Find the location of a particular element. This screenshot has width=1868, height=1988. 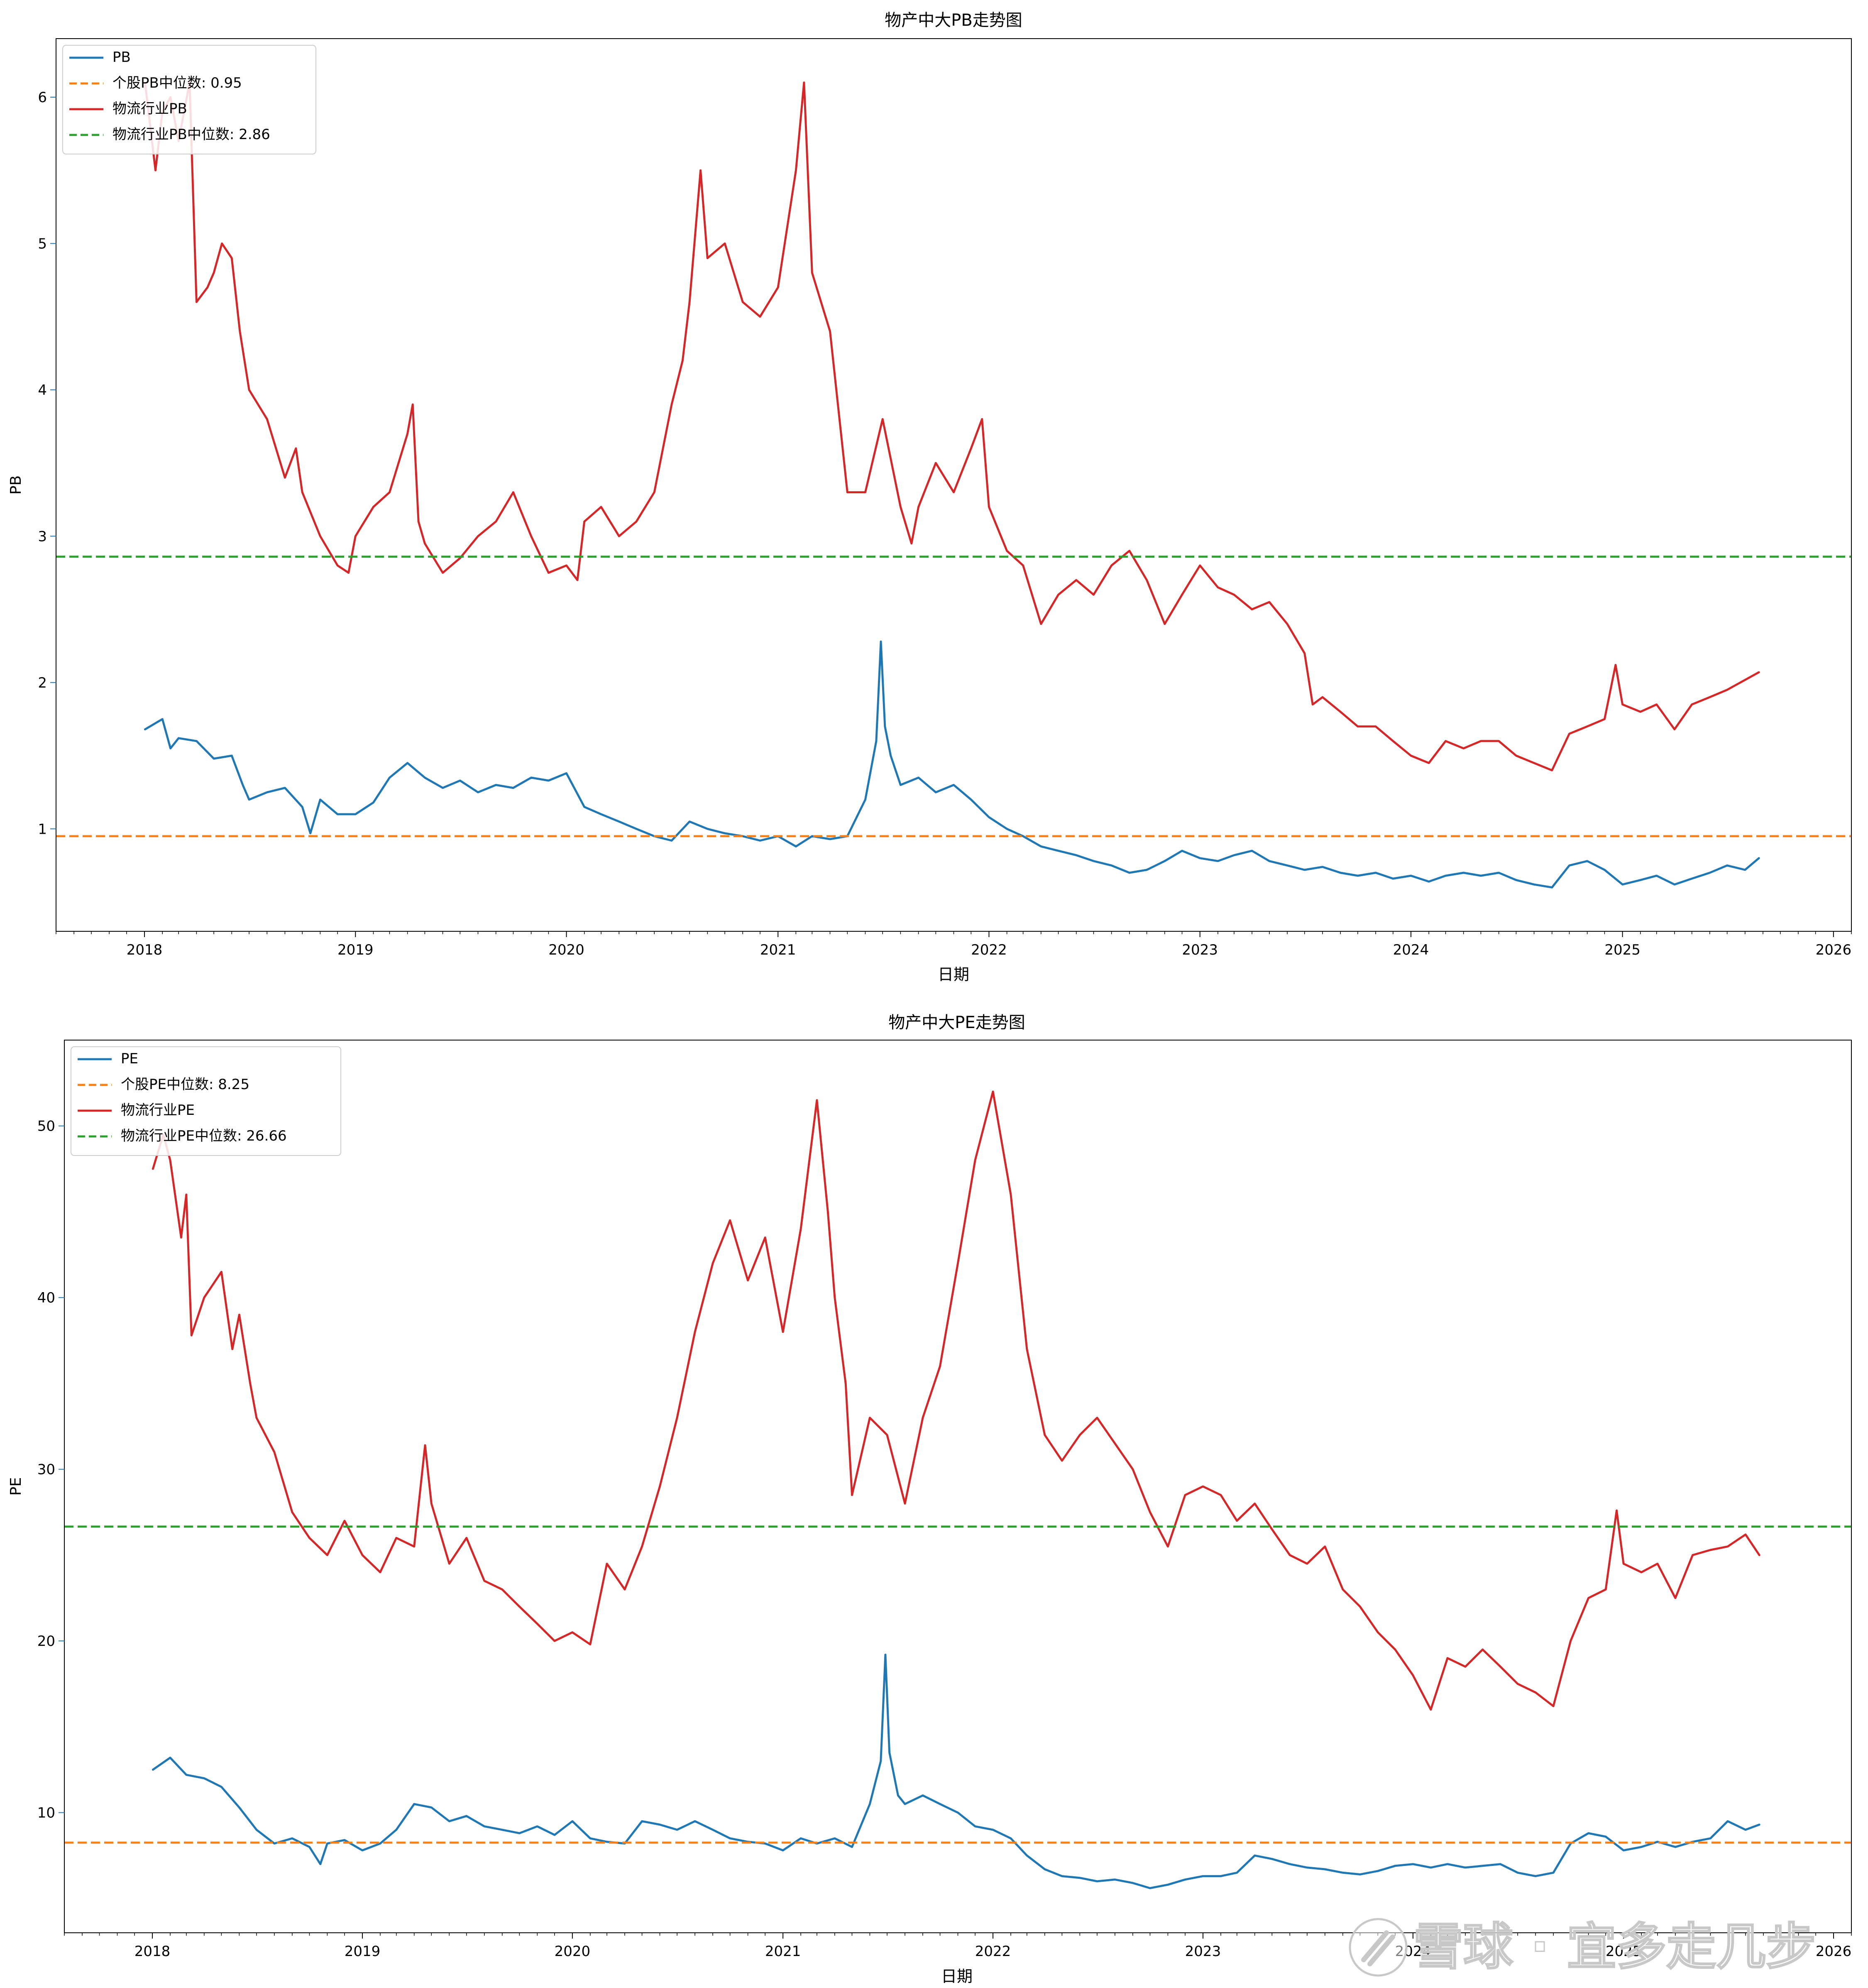

y-tick-label: 10 is located at coordinates (46, 1813).